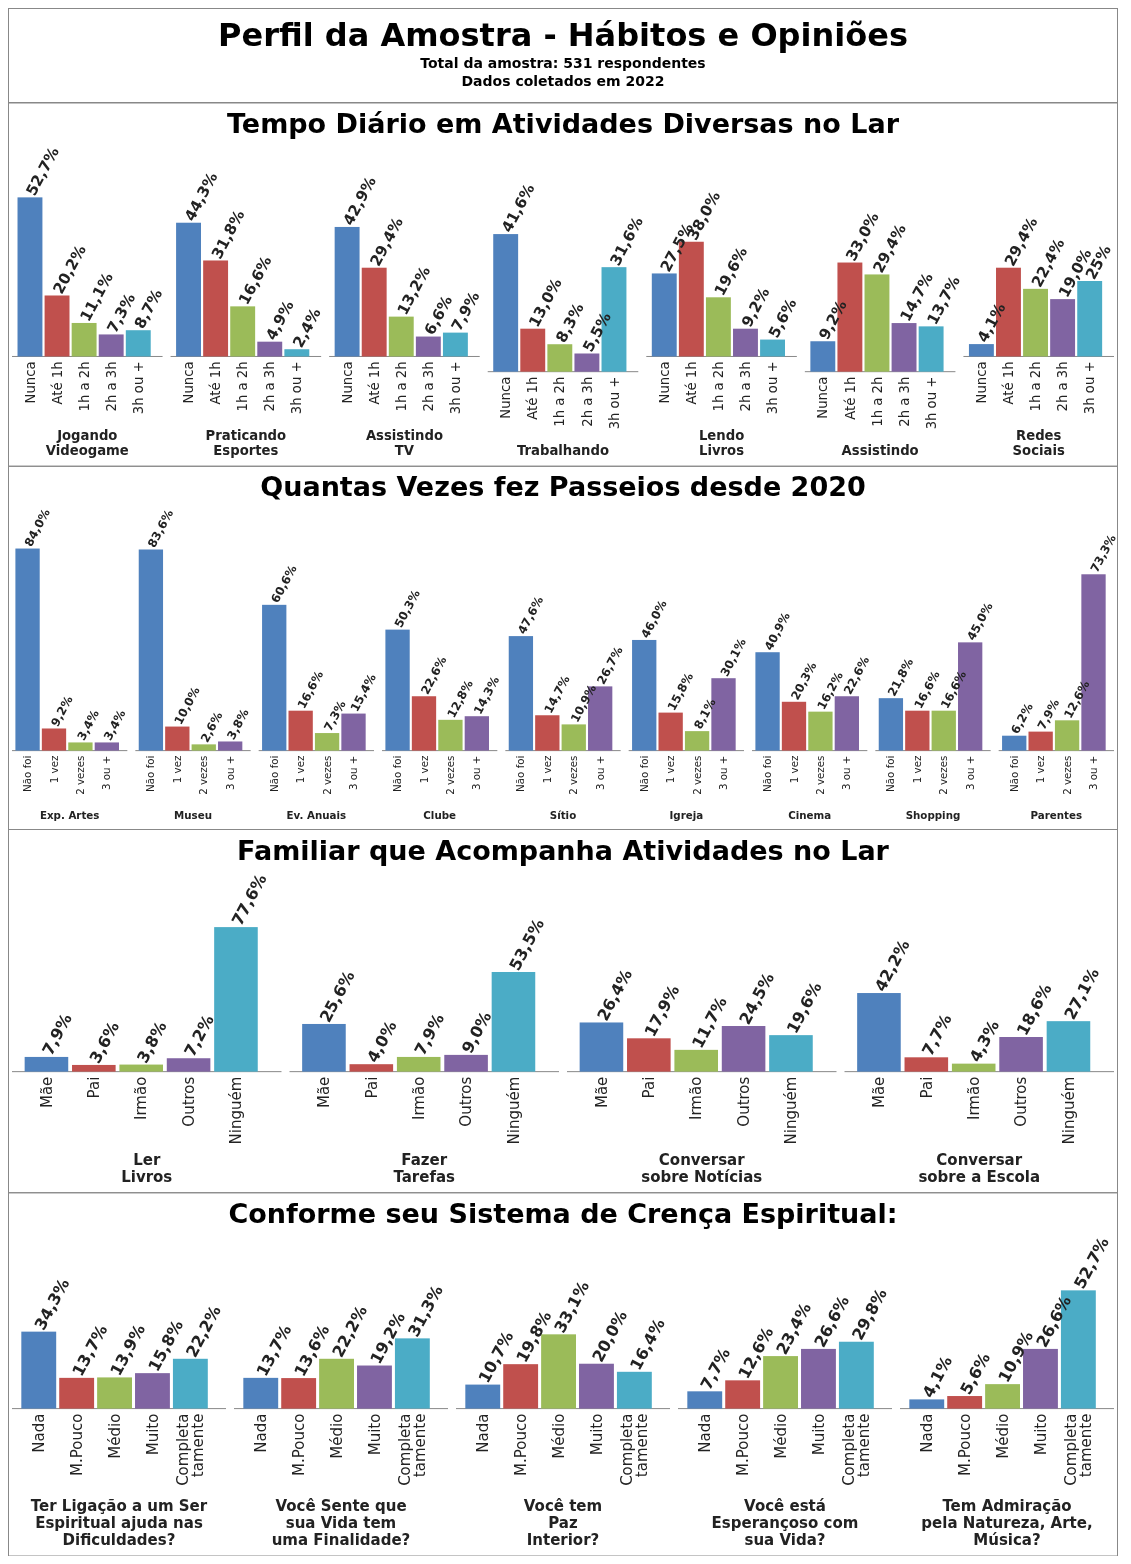 The image size is (1131, 1564). I want to click on x-axis-title: Cinema, so click(810, 814).